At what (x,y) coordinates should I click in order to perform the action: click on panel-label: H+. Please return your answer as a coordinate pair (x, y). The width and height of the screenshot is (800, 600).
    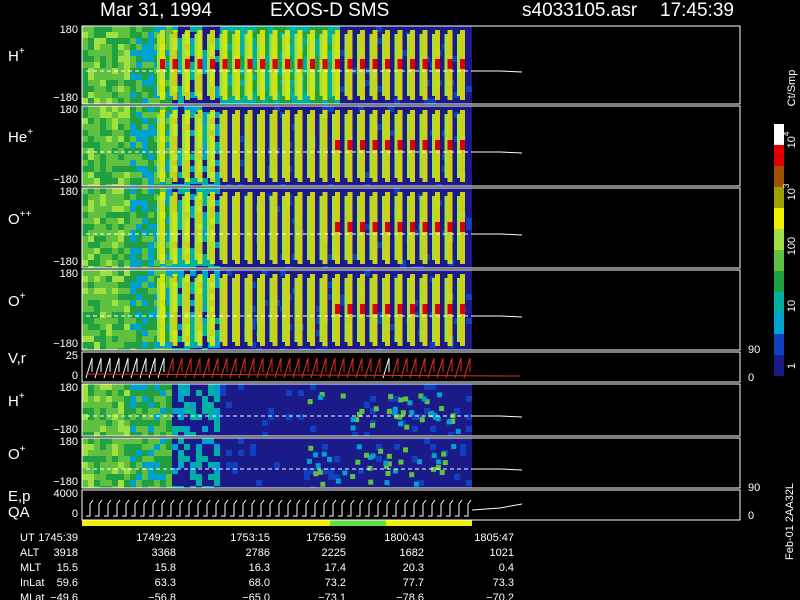
    Looking at the image, I should click on (16, 55).